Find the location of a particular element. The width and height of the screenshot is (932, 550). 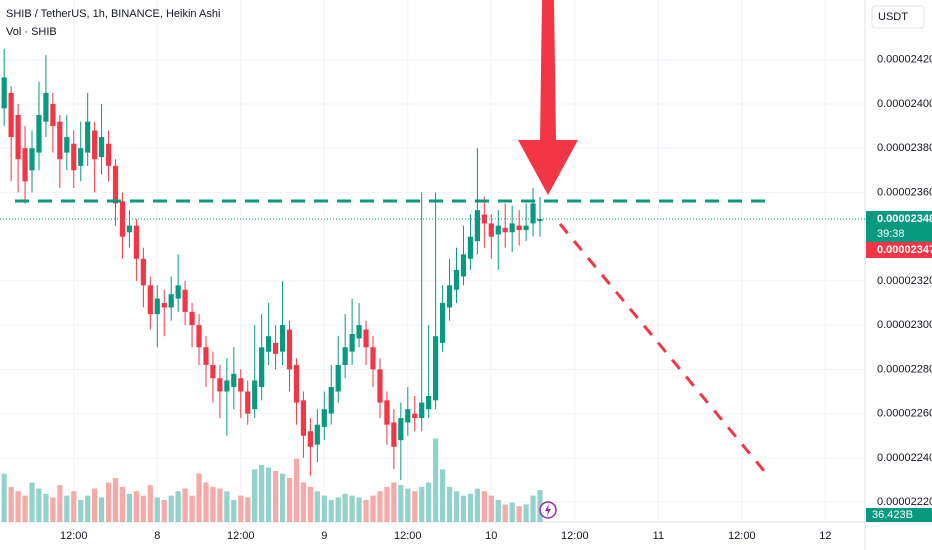

down-arrow is located at coordinates (548, 97).